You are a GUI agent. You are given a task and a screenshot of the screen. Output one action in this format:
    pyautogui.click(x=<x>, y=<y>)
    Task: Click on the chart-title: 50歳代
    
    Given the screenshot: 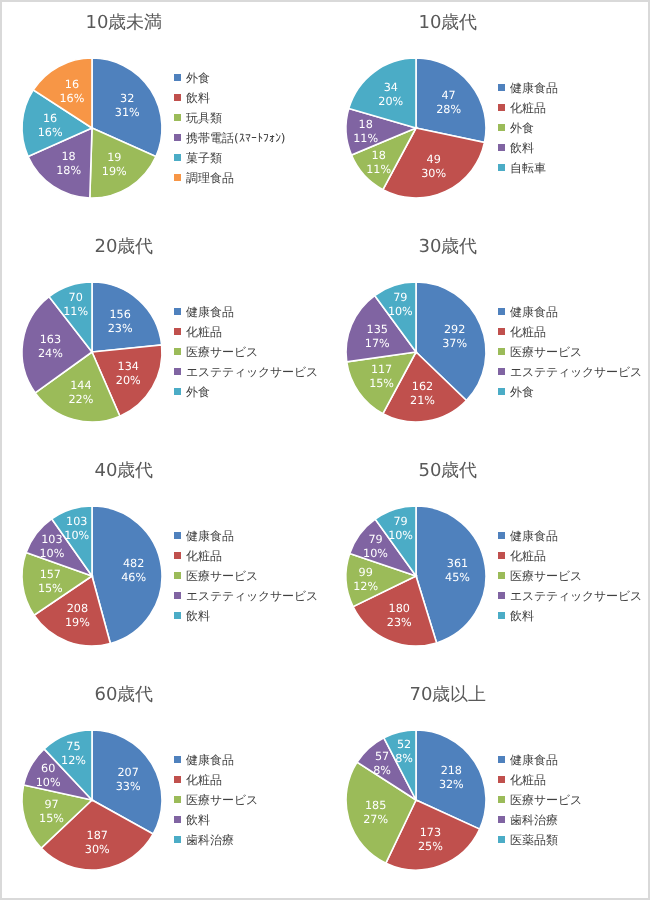 What is the action you would take?
    pyautogui.click(x=448, y=471)
    